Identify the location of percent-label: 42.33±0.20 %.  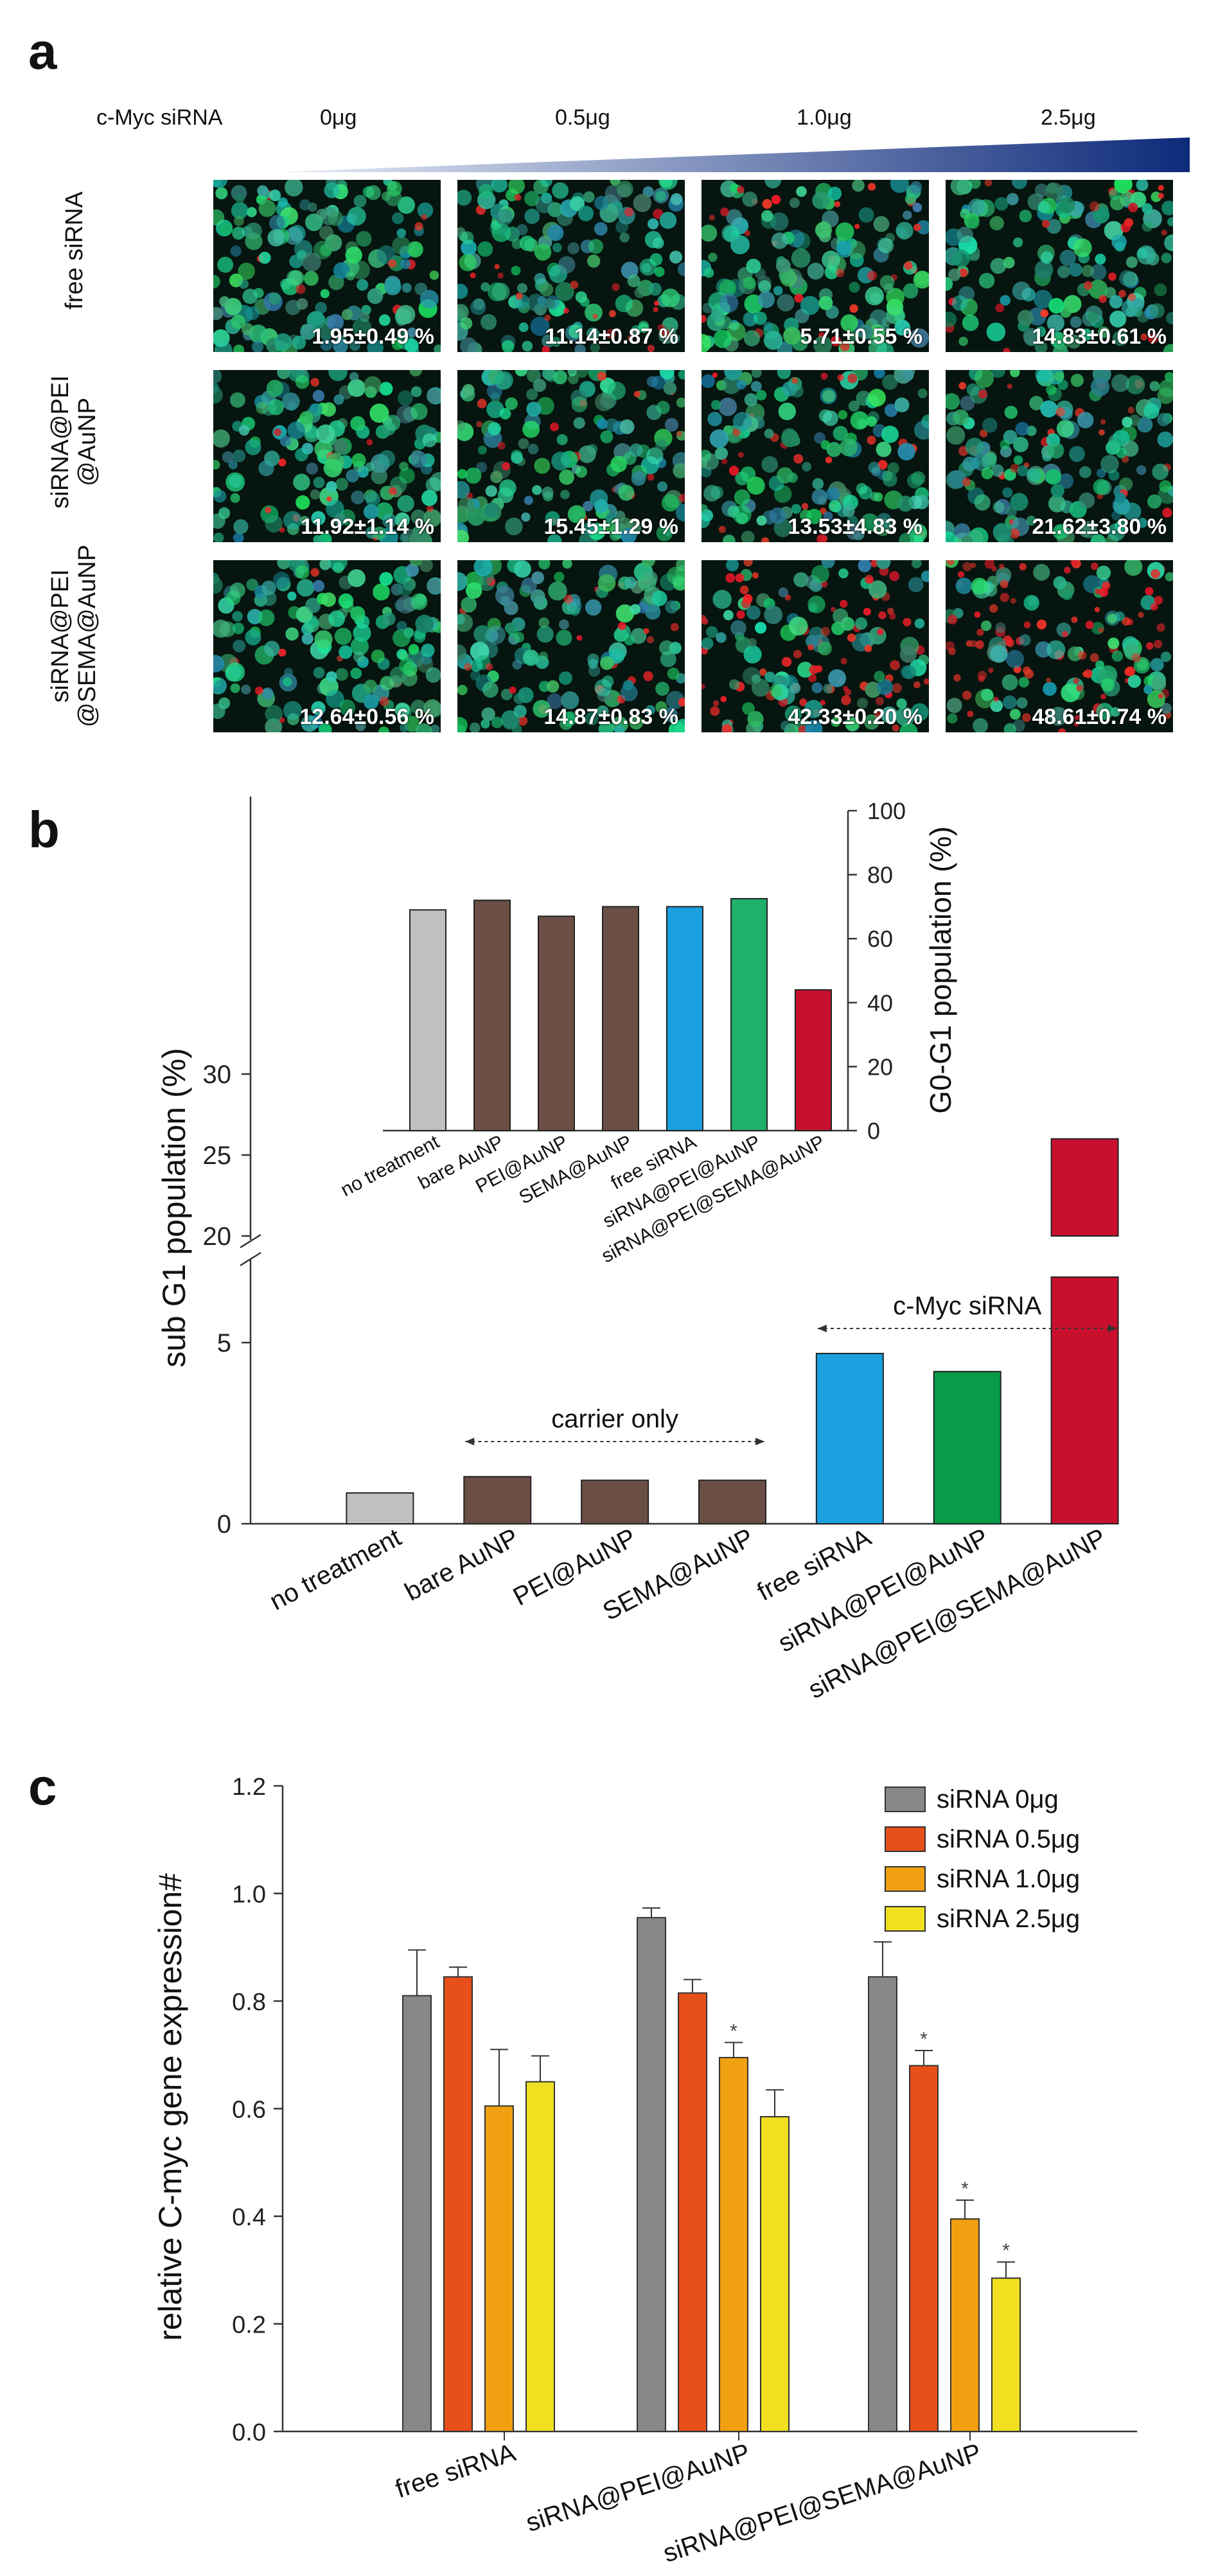
(855, 717).